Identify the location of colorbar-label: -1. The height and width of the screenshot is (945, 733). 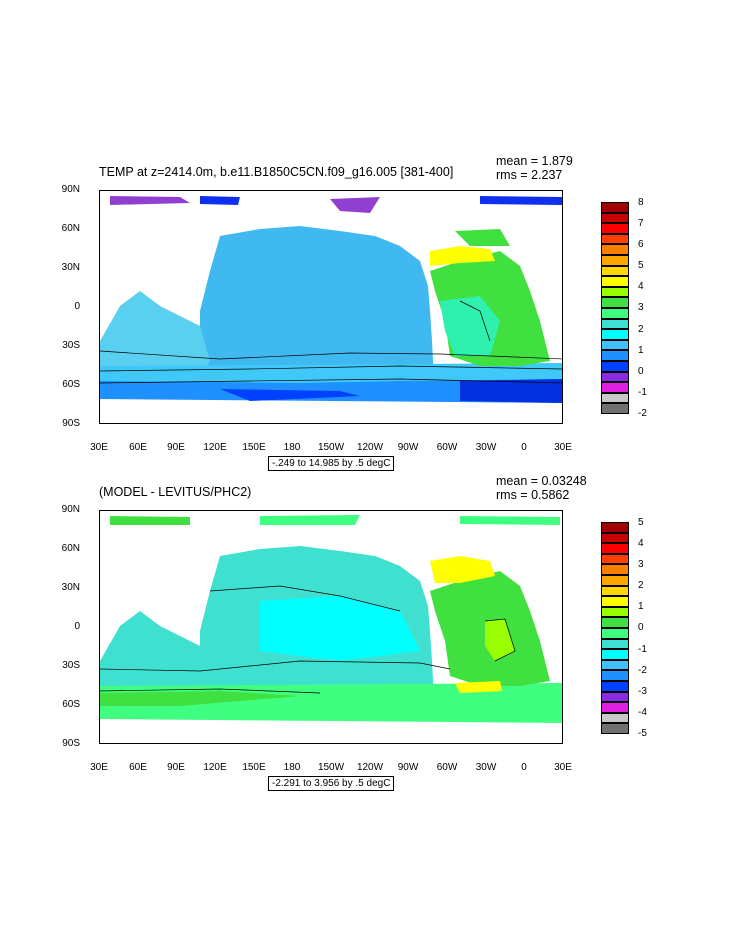
(642, 649).